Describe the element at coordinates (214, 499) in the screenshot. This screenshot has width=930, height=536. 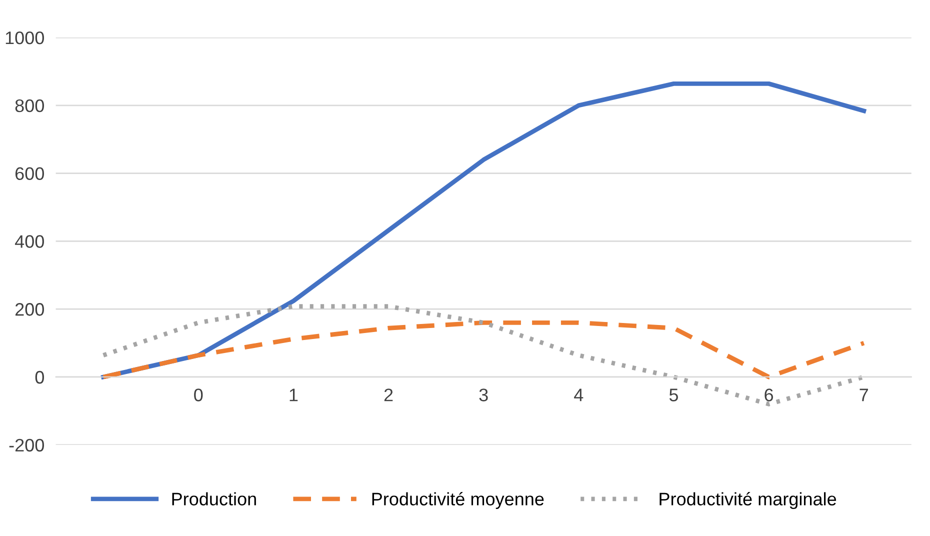
I see `legend-label: Production` at that location.